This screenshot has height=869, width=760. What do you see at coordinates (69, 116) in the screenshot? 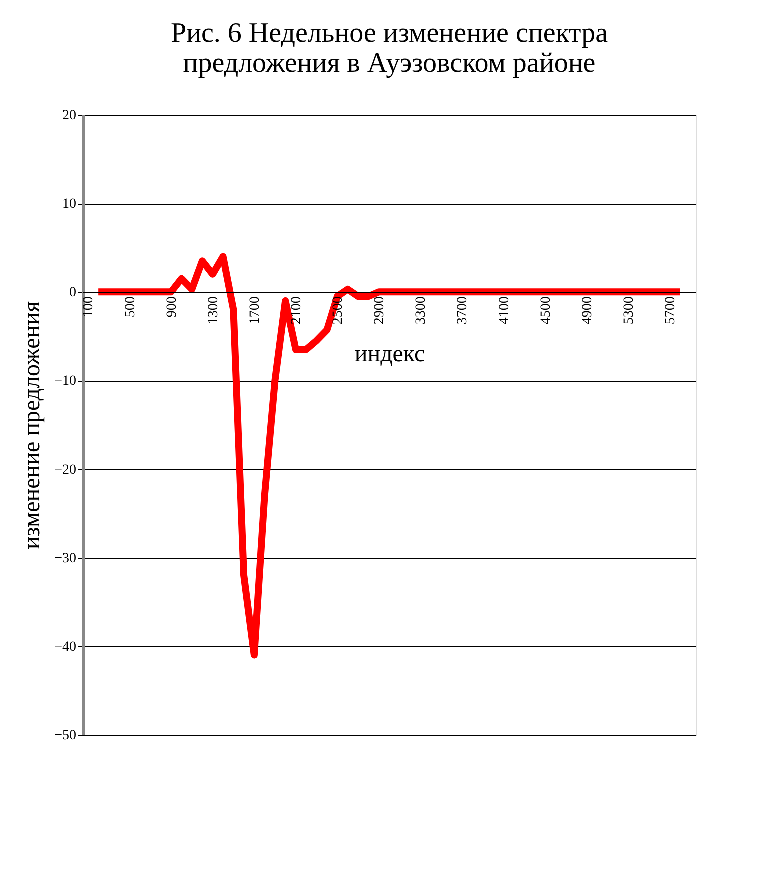
I see `y-tick-label: 20` at bounding box center [69, 116].